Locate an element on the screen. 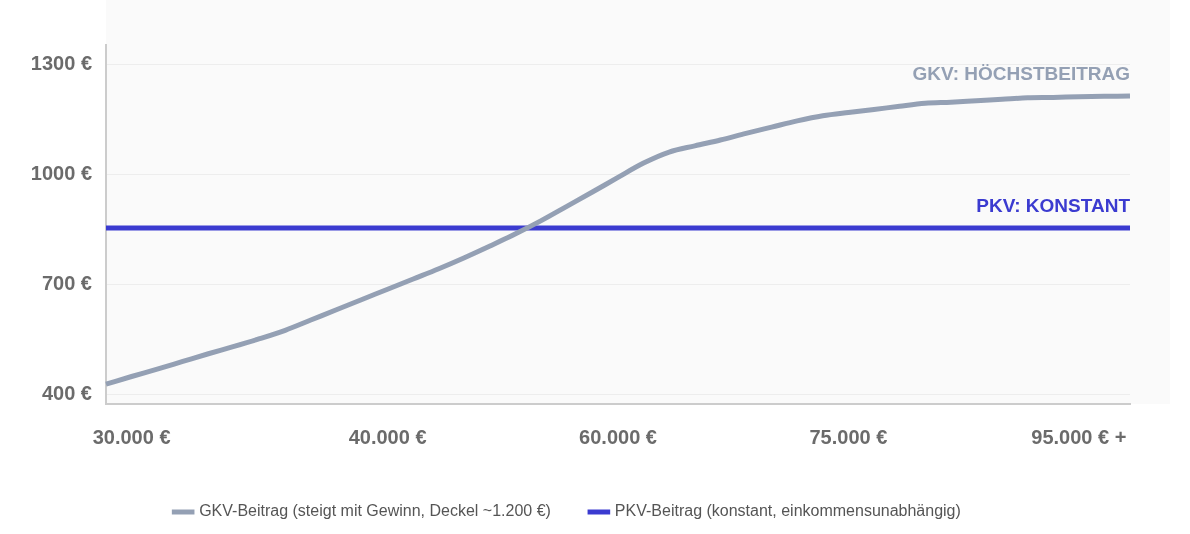  y-tick-label: 400 € is located at coordinates (66, 392).